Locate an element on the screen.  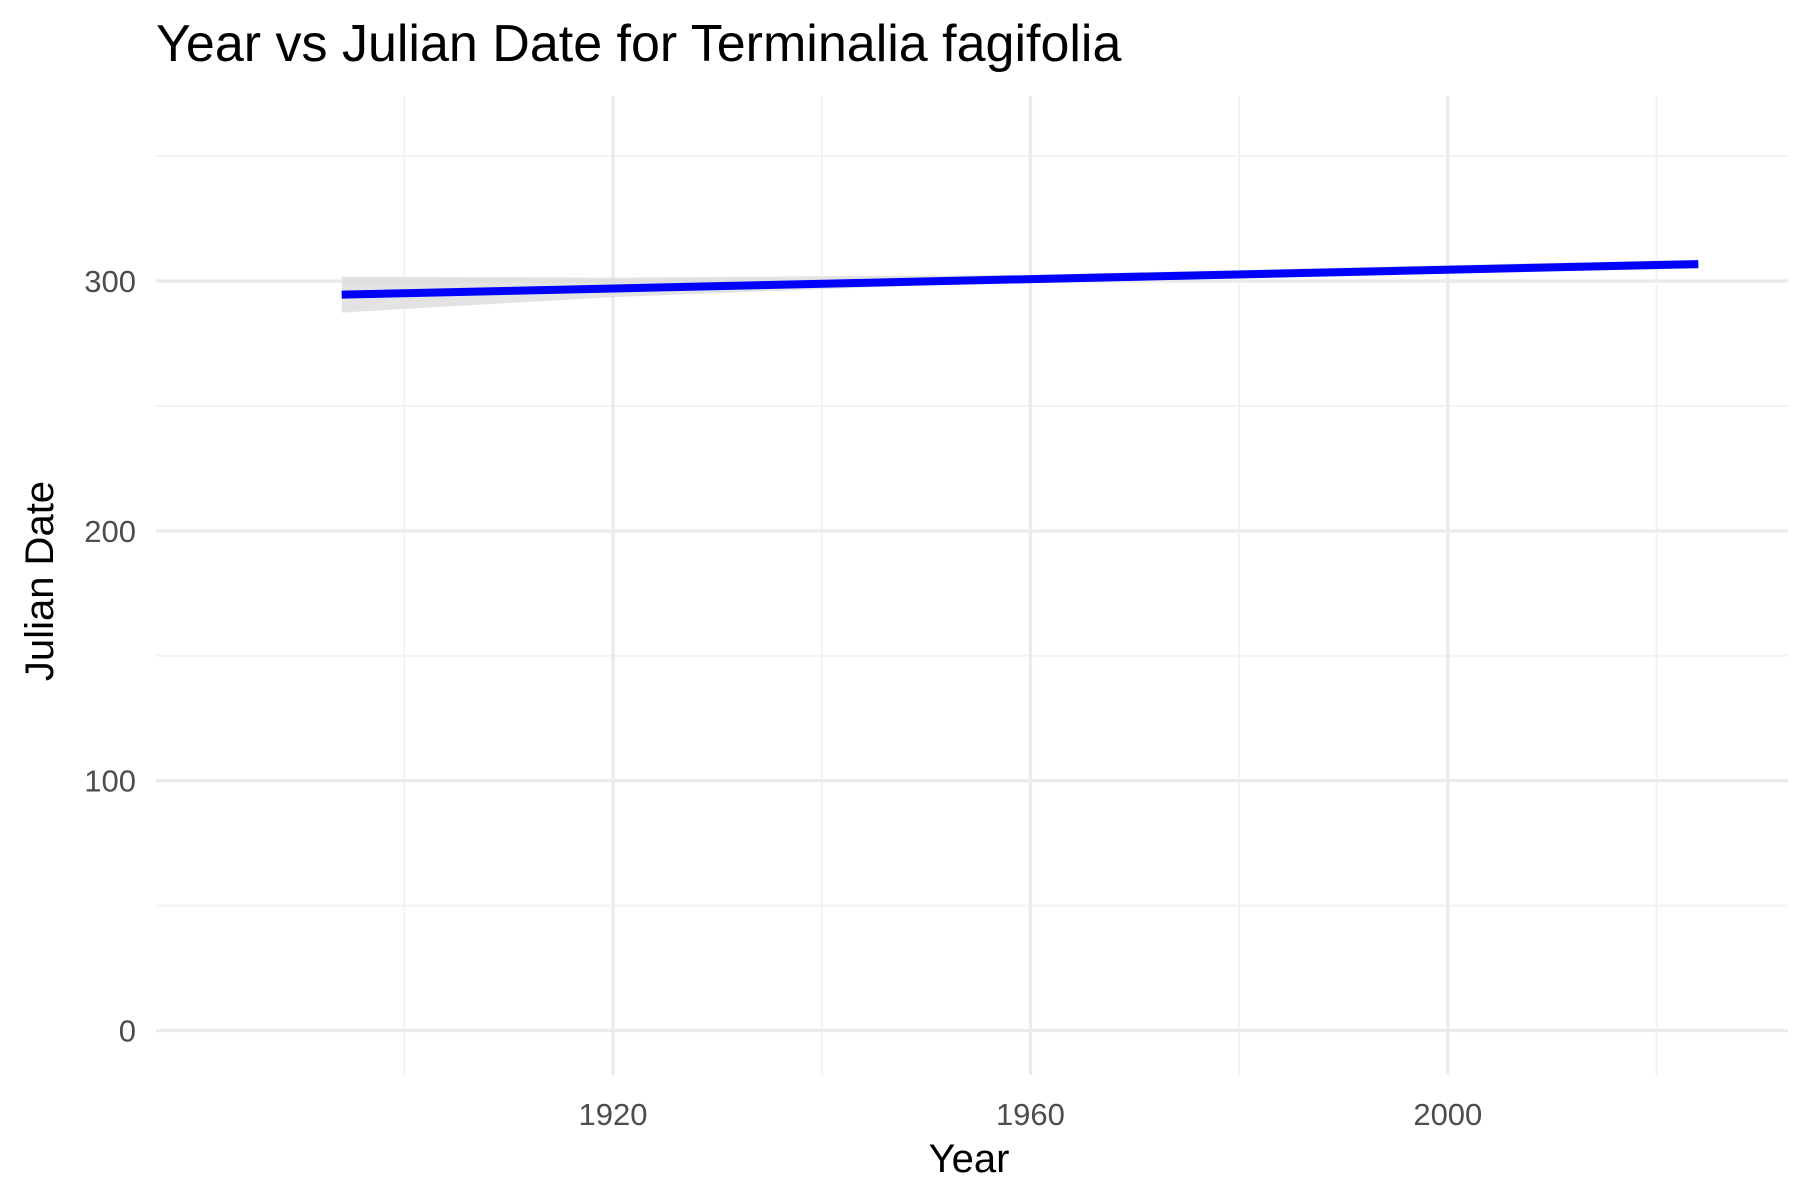
x-tick-label: 1960 is located at coordinates (1030, 1114).